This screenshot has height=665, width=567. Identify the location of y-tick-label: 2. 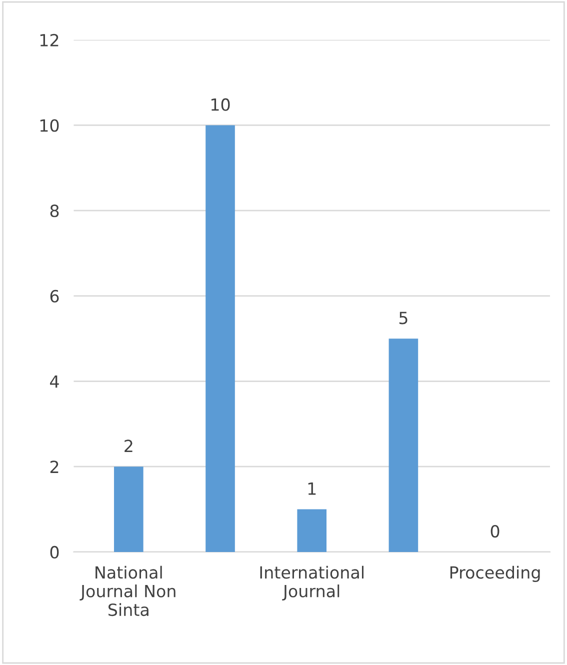
(54, 466).